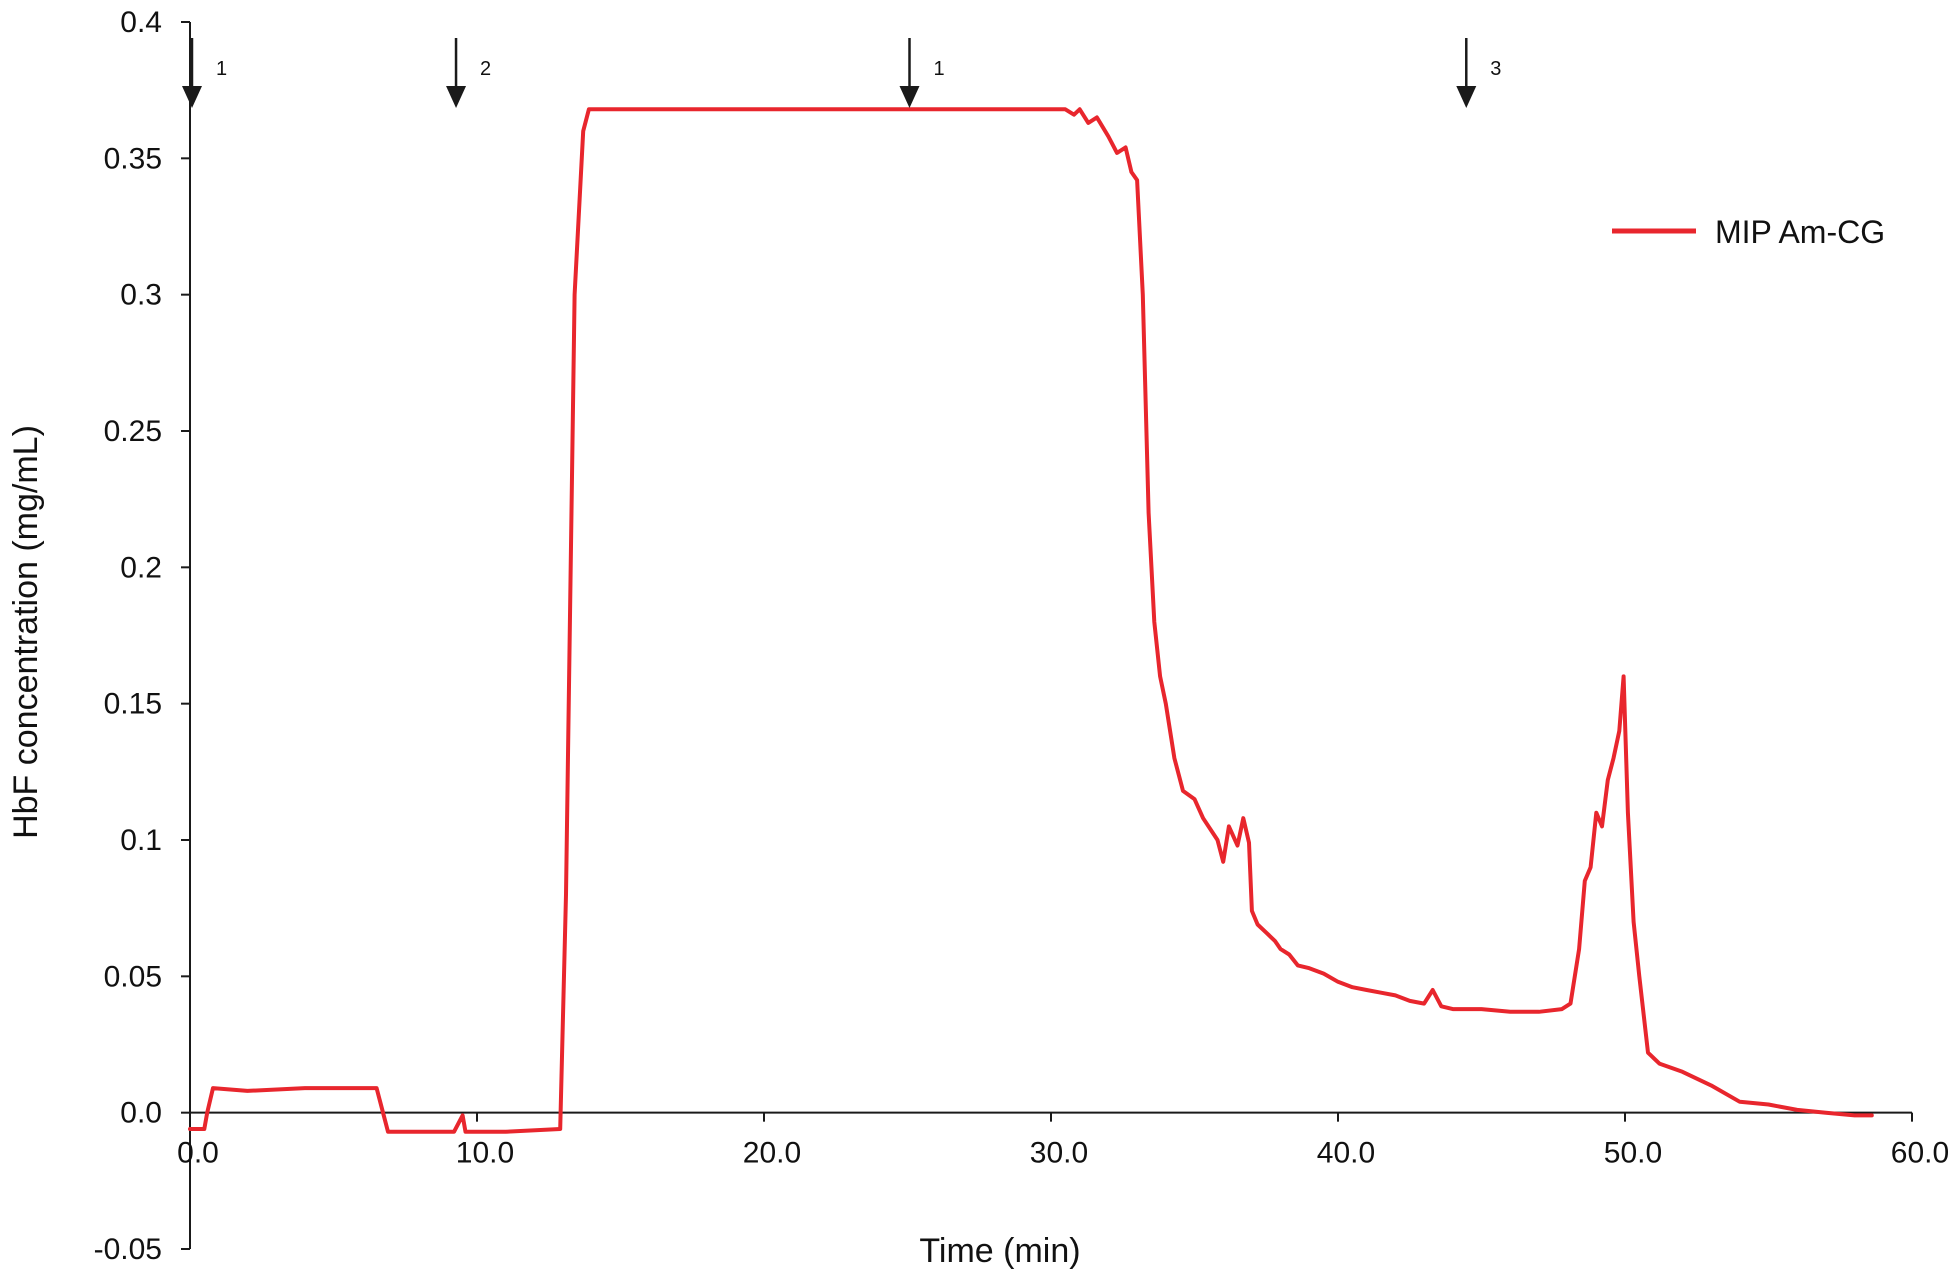 The height and width of the screenshot is (1273, 1950). I want to click on y-tick-label: 0.05, so click(133, 976).